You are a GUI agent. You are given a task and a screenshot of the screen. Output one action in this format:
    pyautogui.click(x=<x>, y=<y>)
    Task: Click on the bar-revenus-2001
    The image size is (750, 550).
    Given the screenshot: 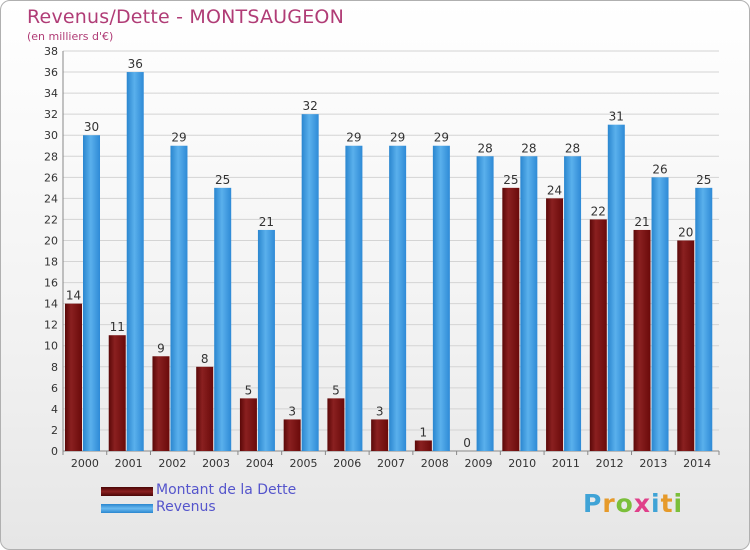 What is the action you would take?
    pyautogui.click(x=135, y=261)
    